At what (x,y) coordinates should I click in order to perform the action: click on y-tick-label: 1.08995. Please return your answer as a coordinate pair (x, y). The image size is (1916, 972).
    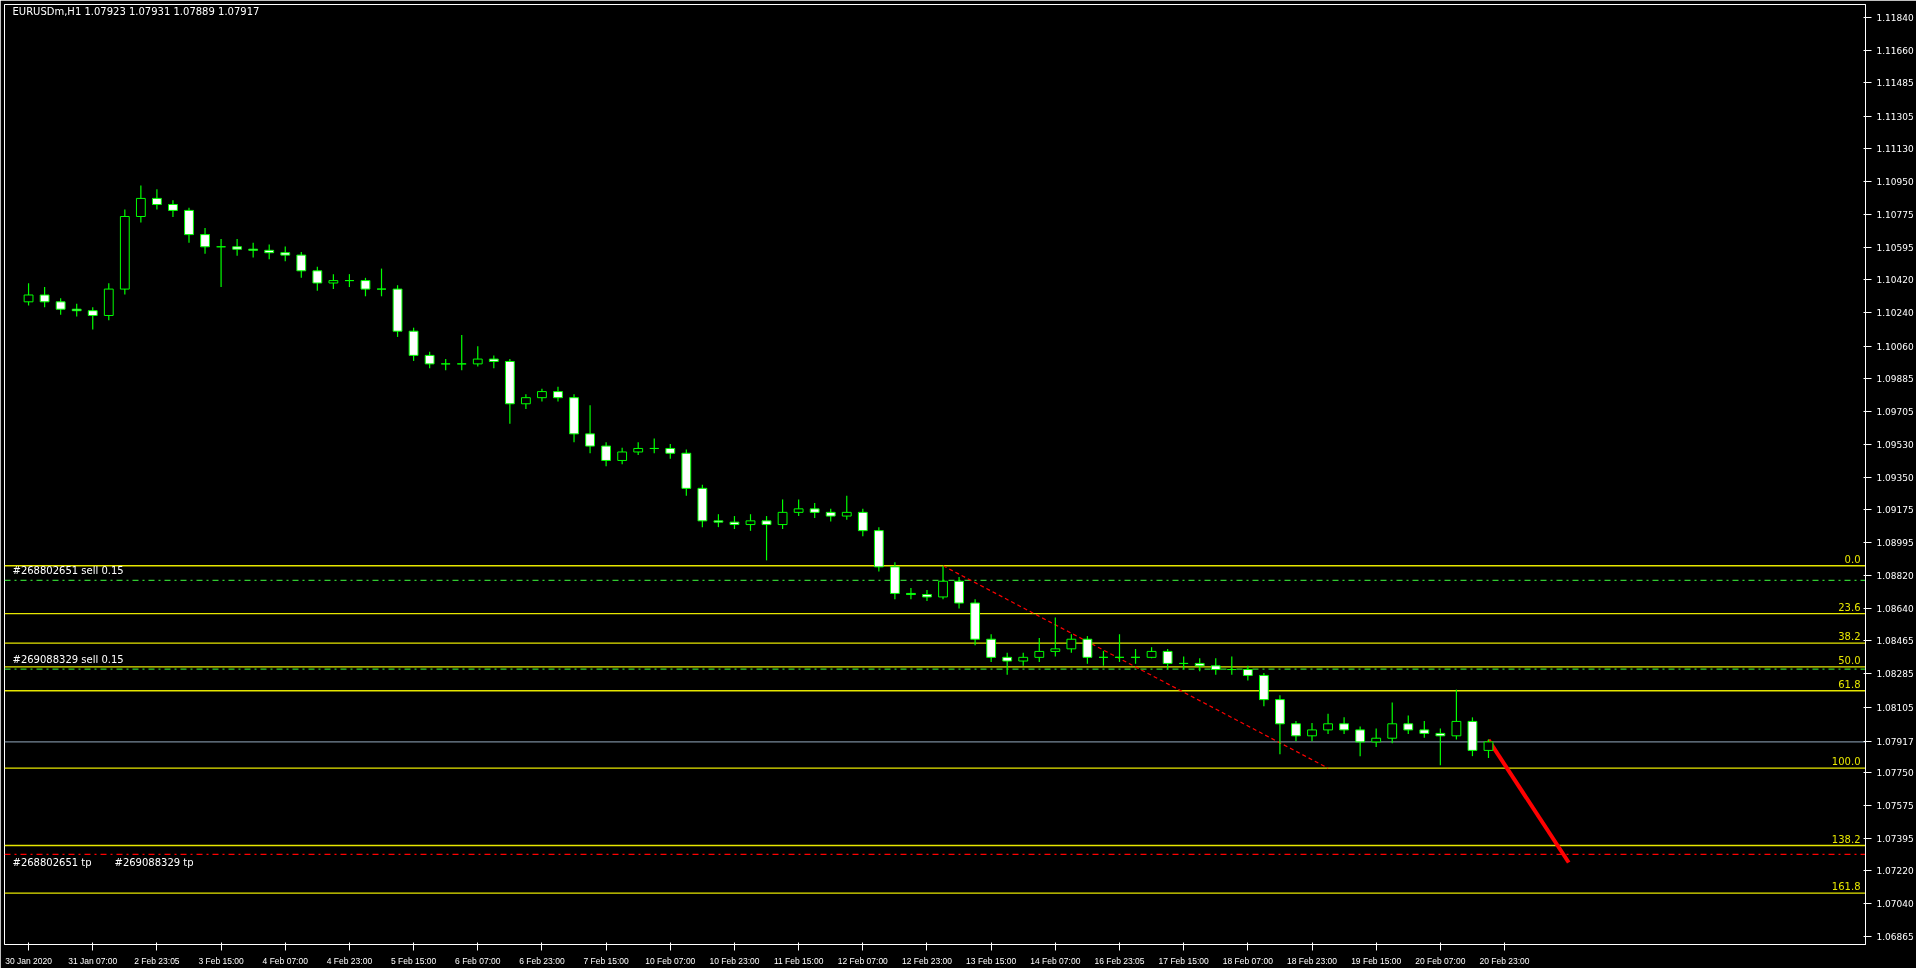
    Looking at the image, I should click on (1895, 543).